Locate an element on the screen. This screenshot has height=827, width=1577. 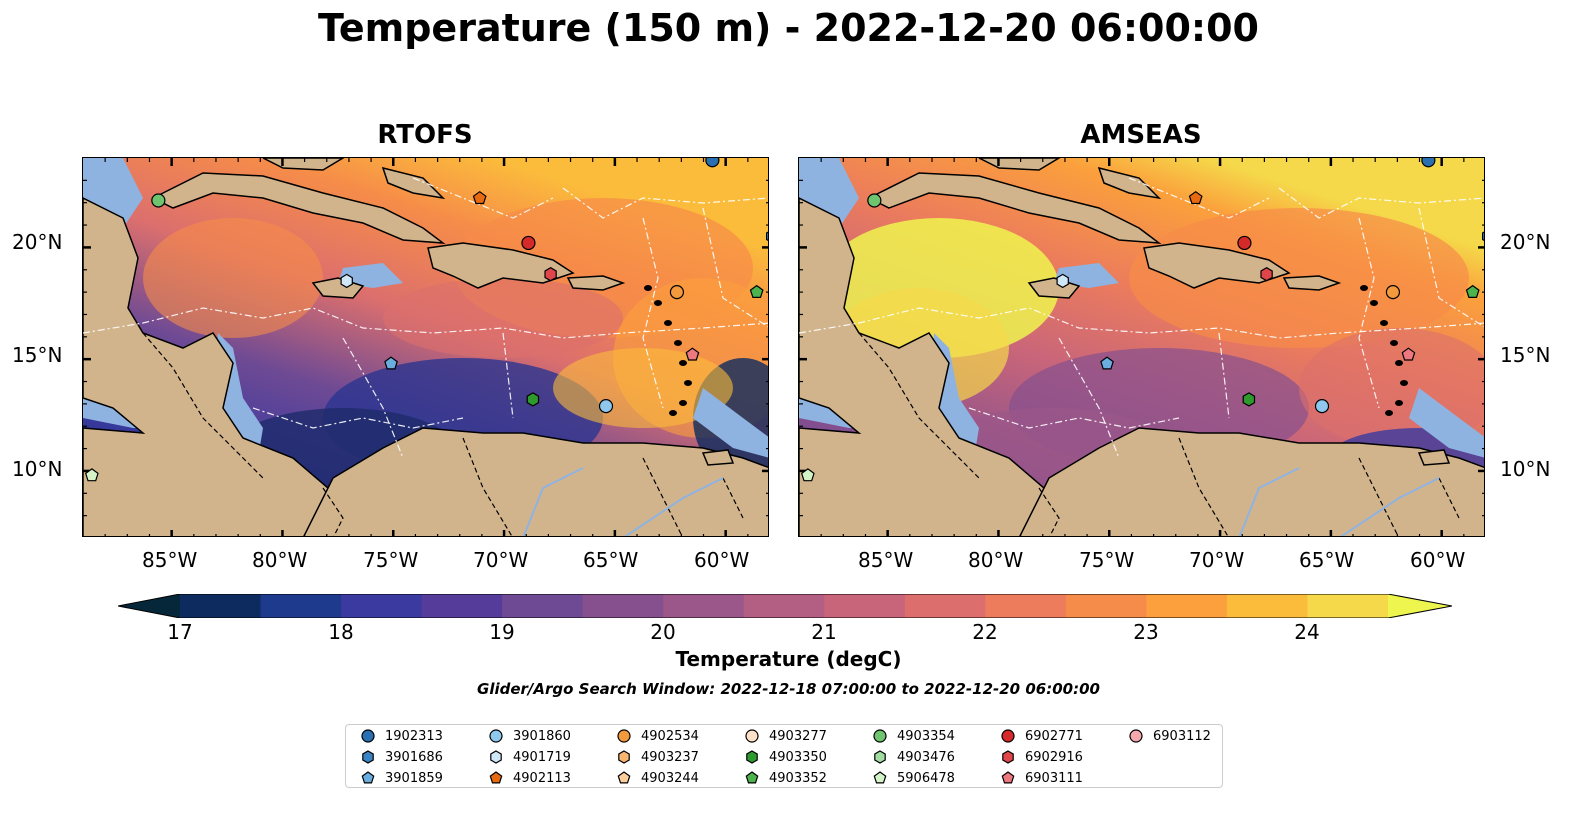
temperature-anomaly is located at coordinates (233, 278).